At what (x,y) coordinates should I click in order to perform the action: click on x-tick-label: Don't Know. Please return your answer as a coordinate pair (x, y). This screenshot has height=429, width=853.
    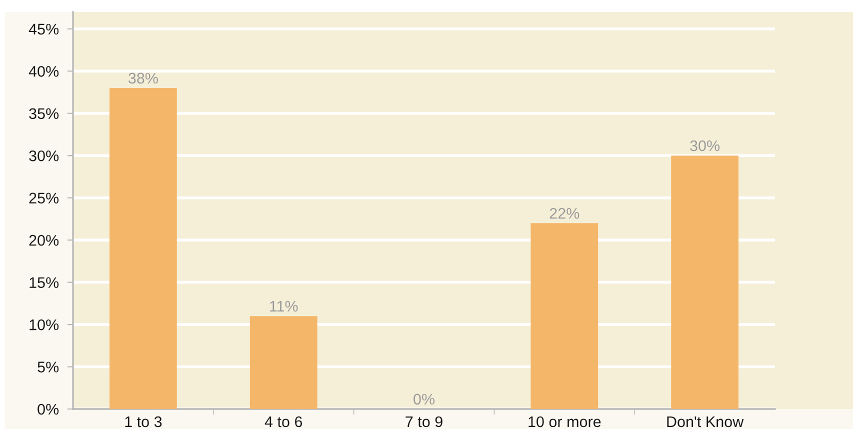
    Looking at the image, I should click on (705, 422).